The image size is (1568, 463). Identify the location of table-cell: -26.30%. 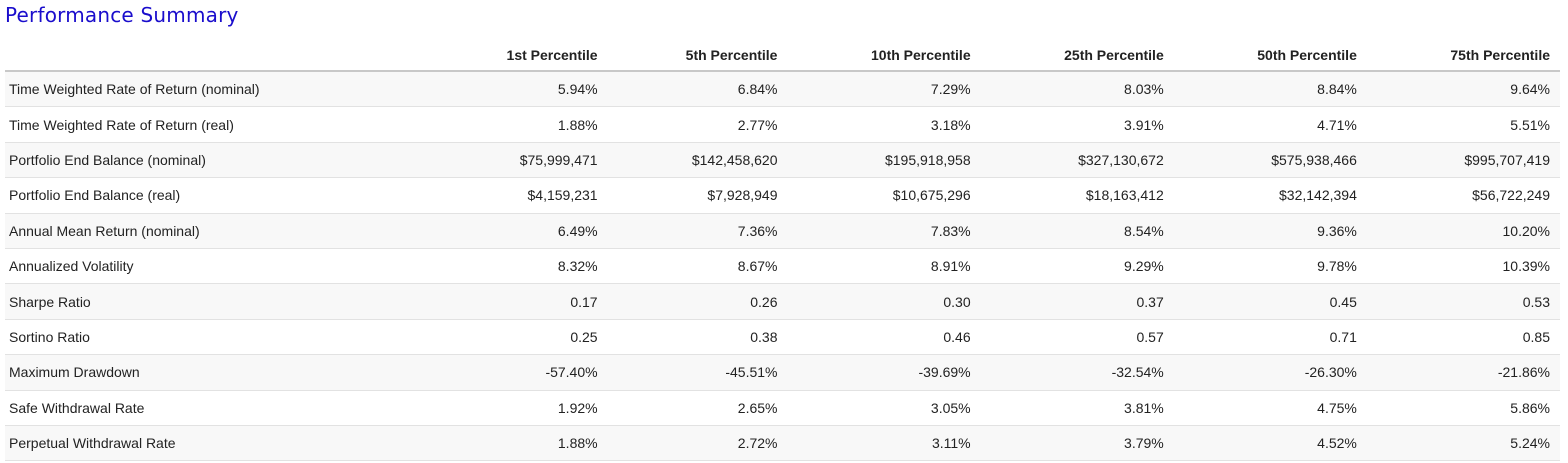
(1270, 372).